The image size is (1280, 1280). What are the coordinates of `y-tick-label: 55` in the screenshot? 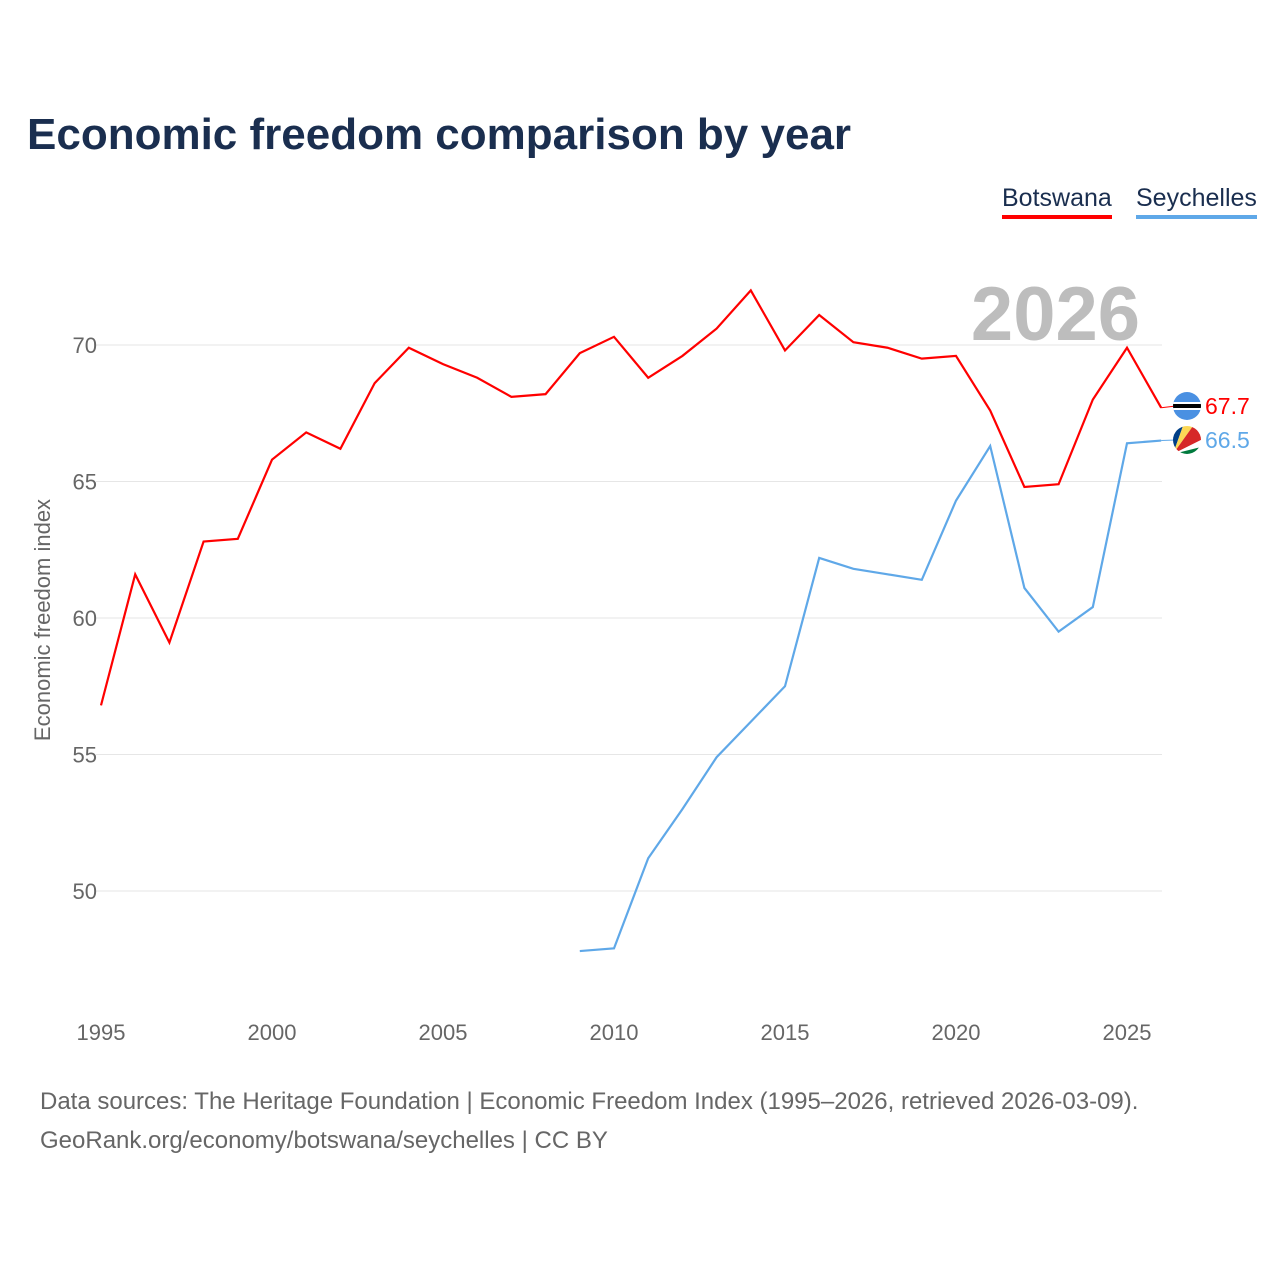 It's located at (85, 755).